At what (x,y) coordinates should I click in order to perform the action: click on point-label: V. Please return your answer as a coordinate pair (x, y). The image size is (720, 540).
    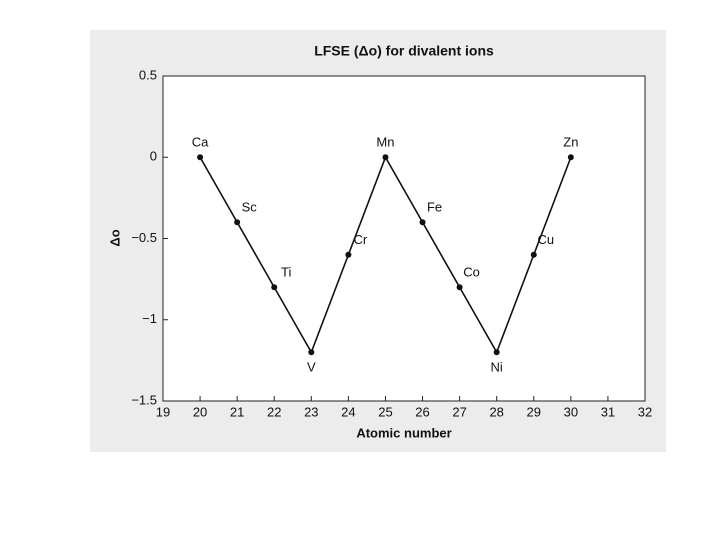
    Looking at the image, I should click on (311, 367).